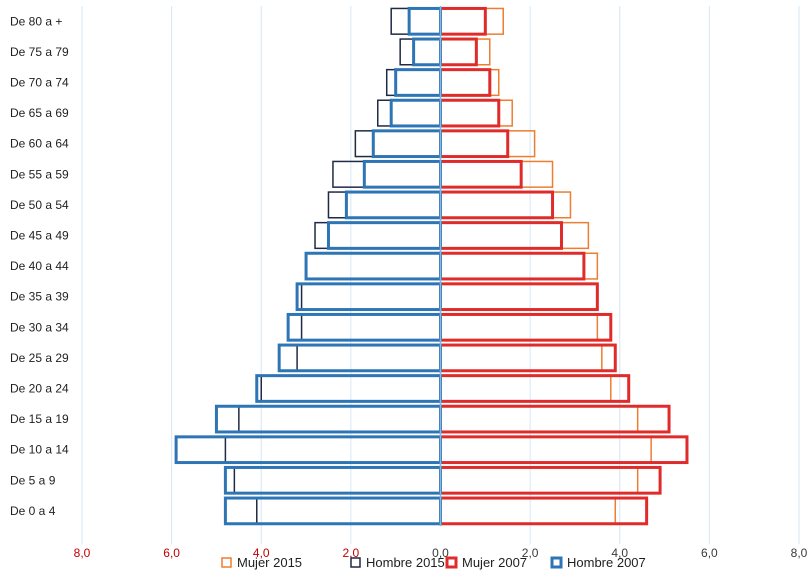 The height and width of the screenshot is (578, 809). I want to click on age-group-label: De 40 a 44, so click(39, 266).